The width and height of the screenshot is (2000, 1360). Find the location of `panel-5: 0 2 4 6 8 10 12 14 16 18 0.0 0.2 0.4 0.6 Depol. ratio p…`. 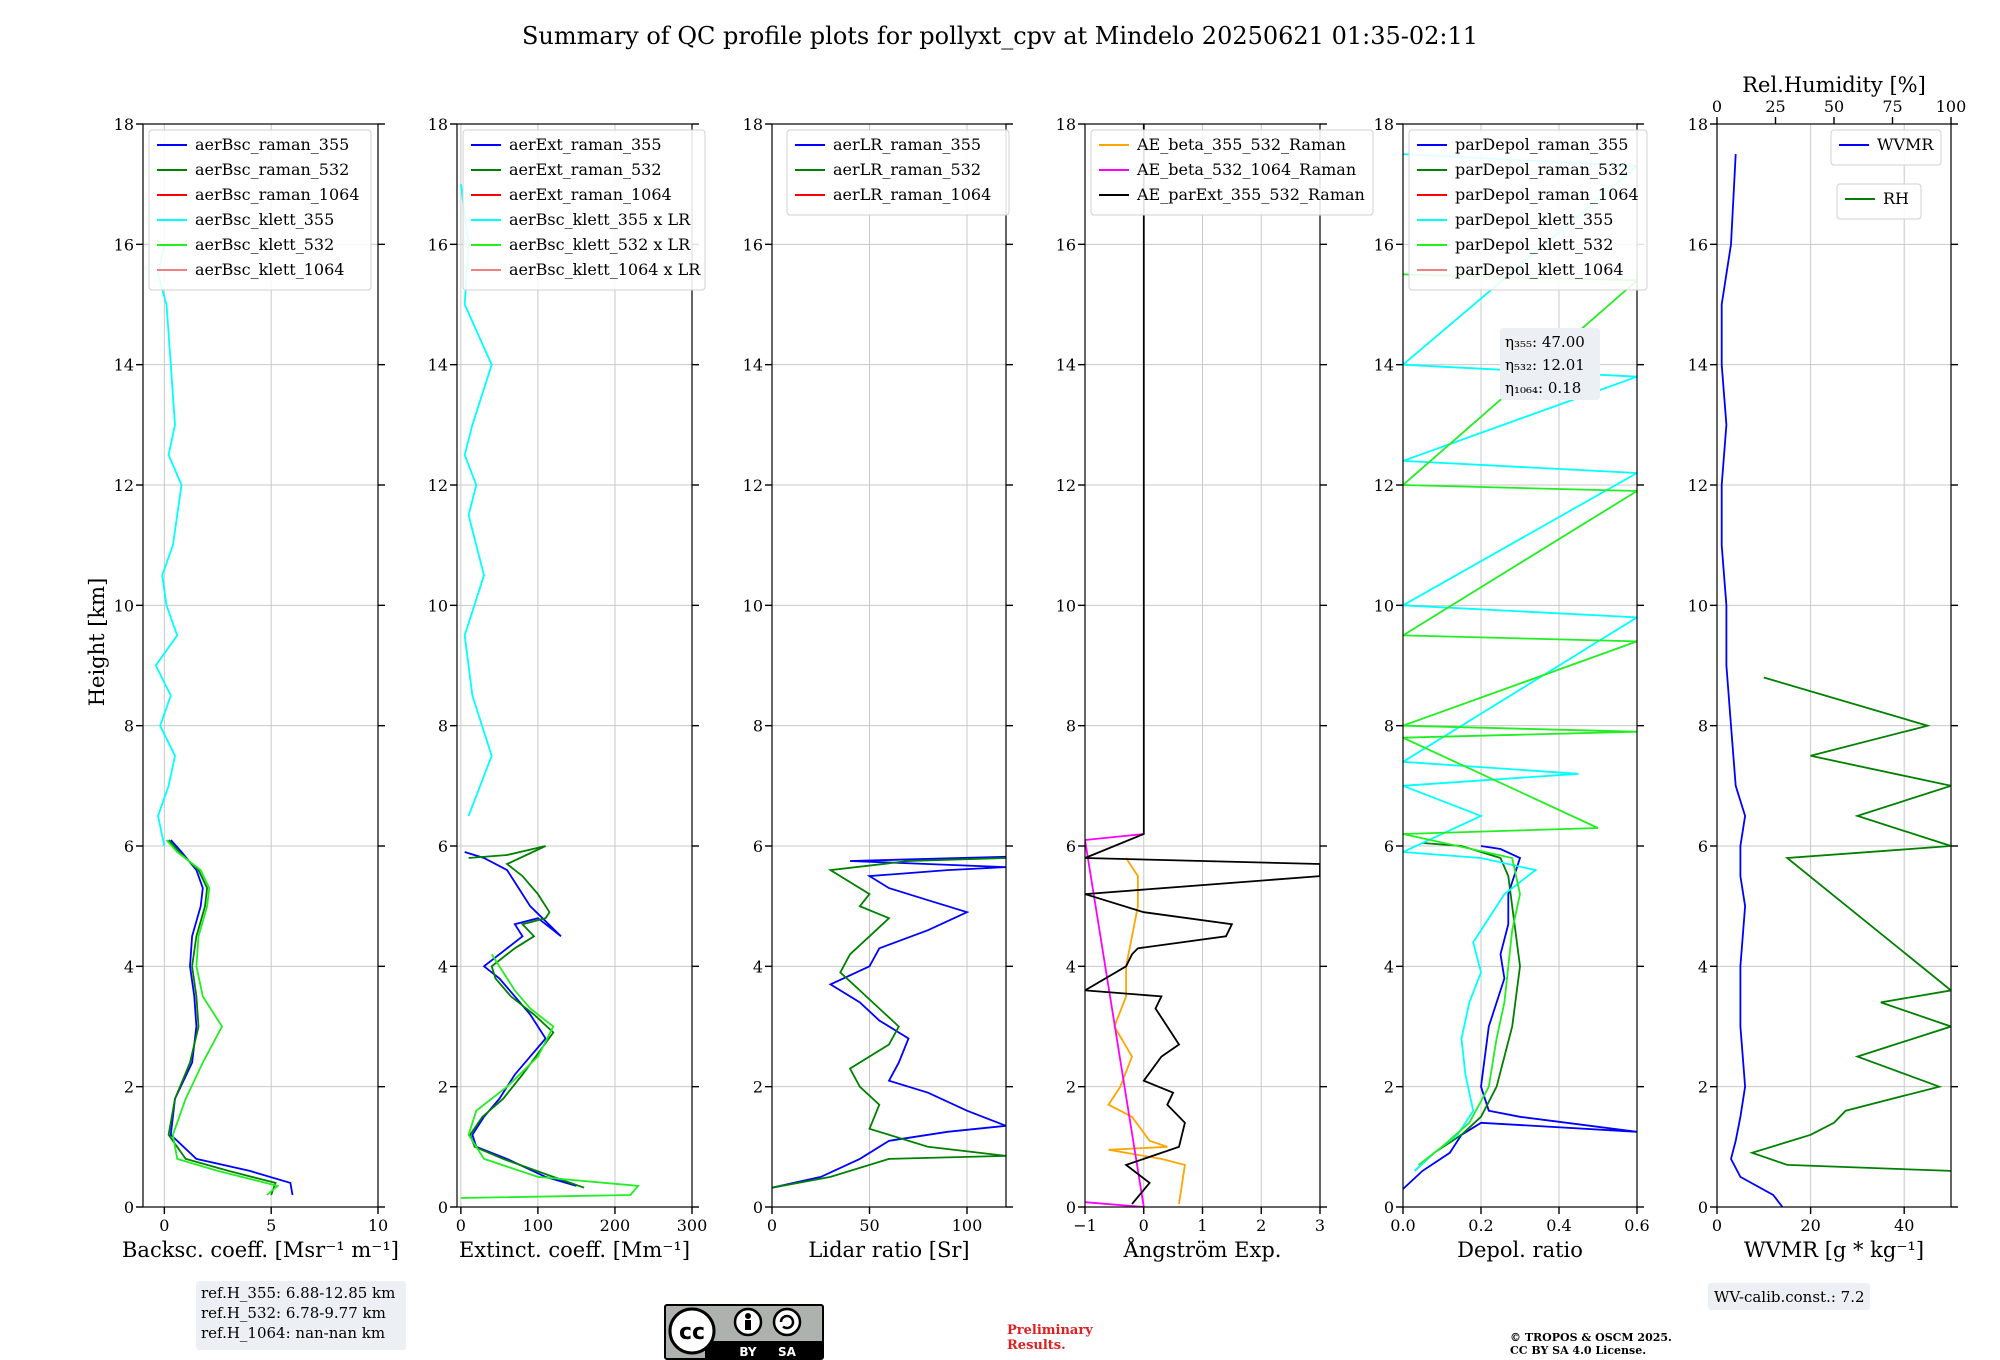

panel-5: 0 2 4 6 8 10 12 14 16 18 0.0 0.2 0.4 0.6 Depol. ratio p… is located at coordinates (1512, 688).